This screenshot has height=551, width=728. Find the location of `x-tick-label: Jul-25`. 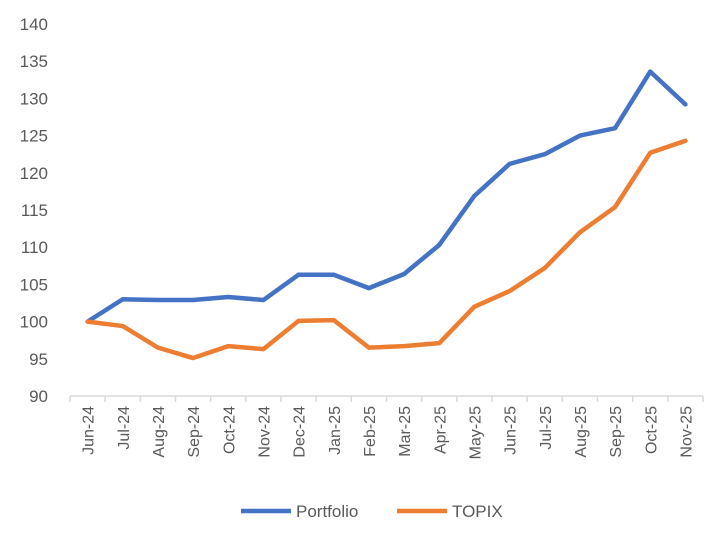

x-tick-label: Jul-25 is located at coordinates (546, 428).